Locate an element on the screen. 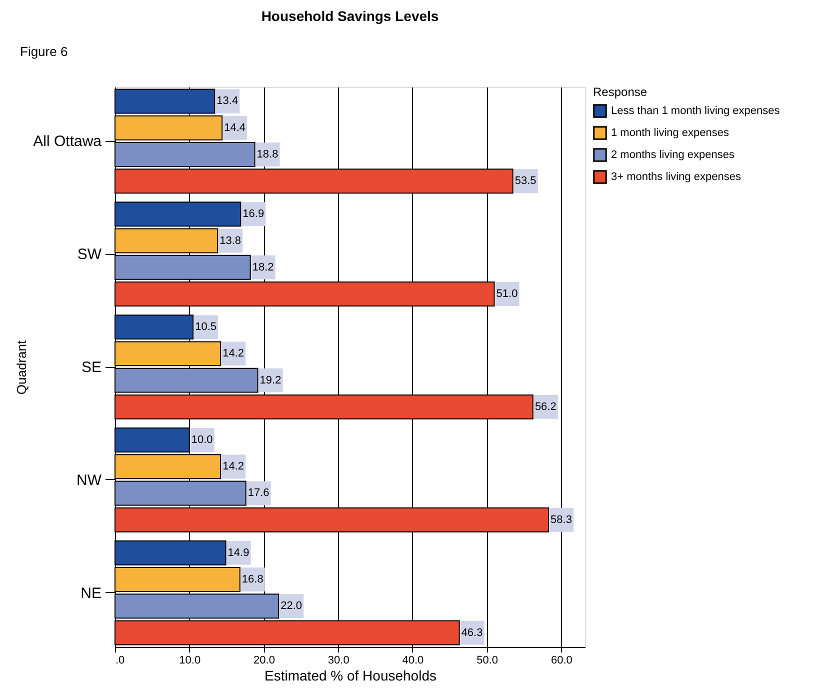 The image size is (840, 698). legend-label: 3+ months living expenses is located at coordinates (676, 177).